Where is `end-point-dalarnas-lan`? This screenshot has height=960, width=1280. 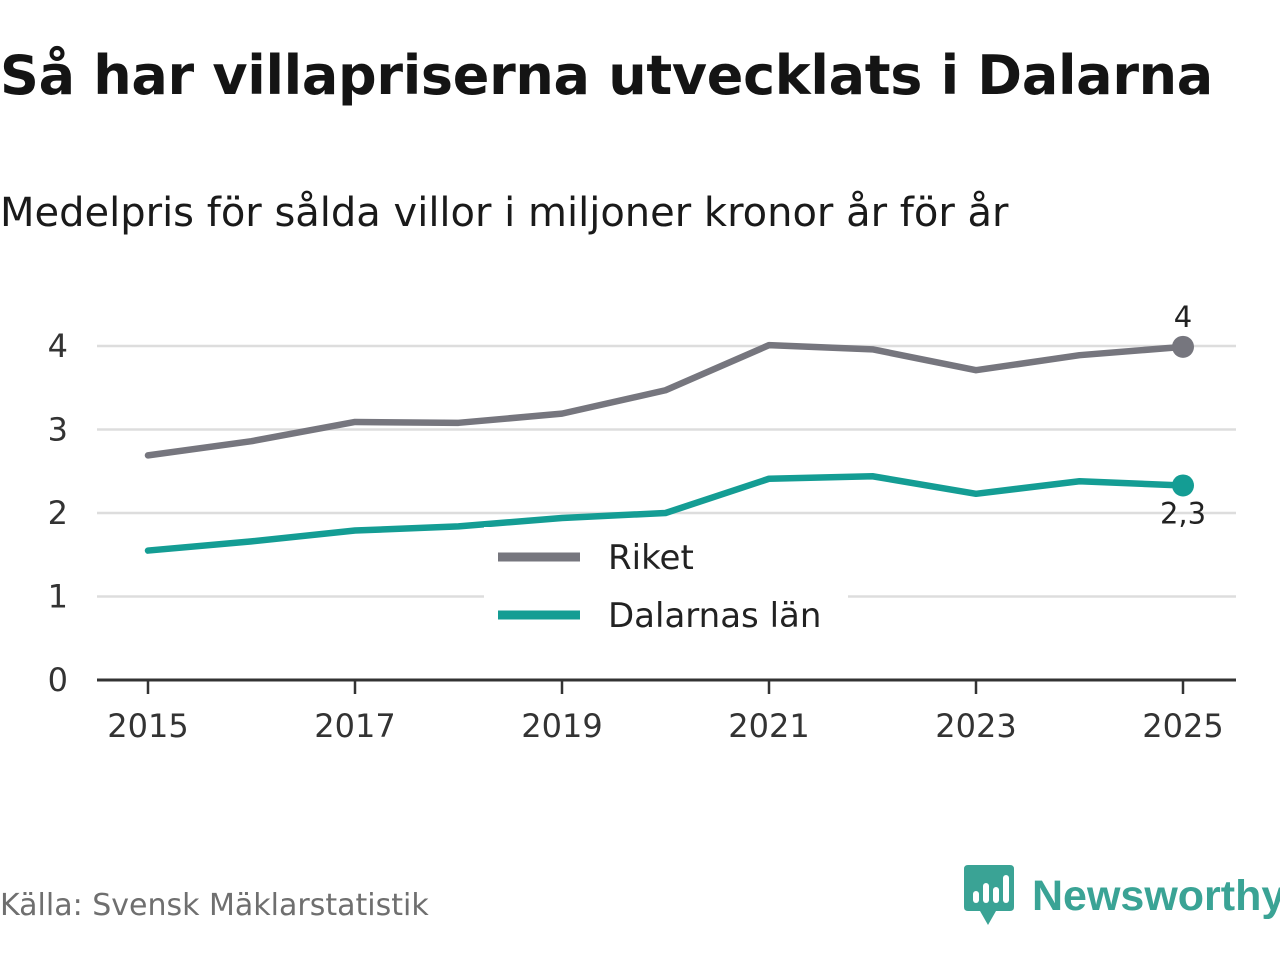 end-point-dalarnas-lan is located at coordinates (1183, 485).